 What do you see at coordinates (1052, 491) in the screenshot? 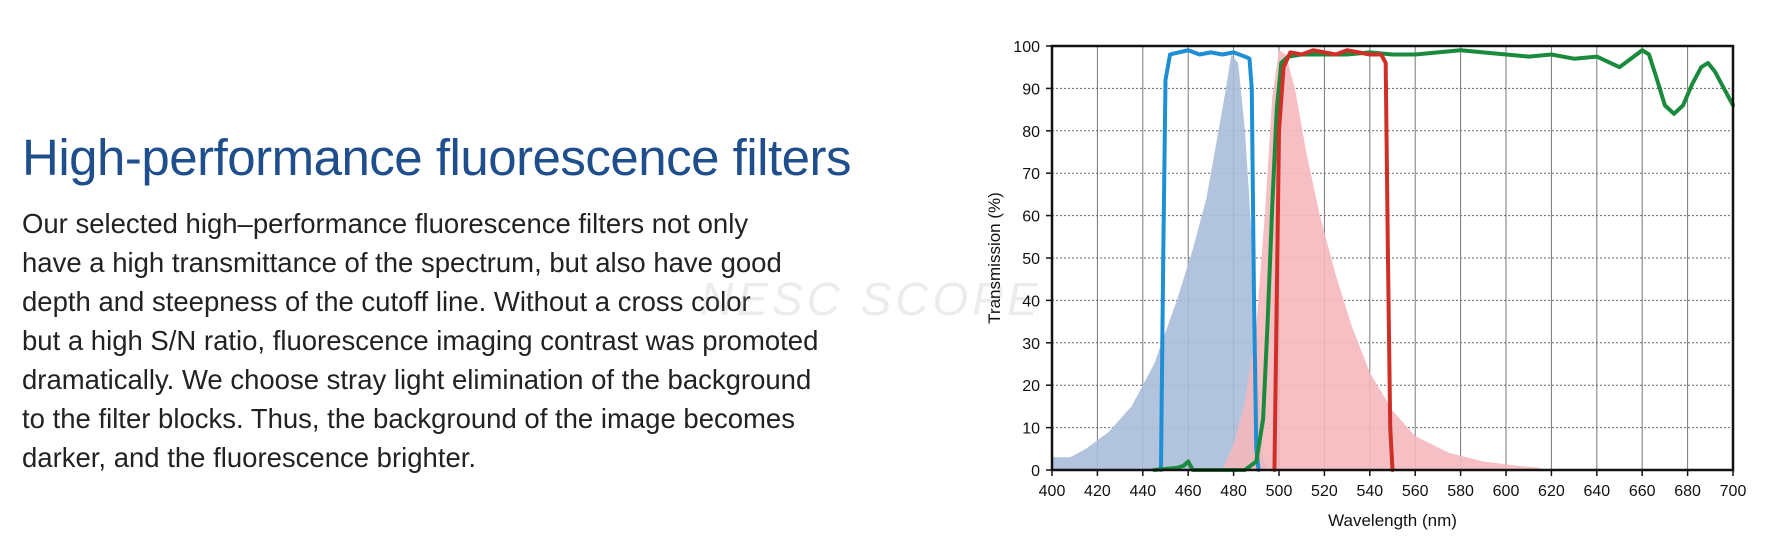
I see `x-tick-label: 400` at bounding box center [1052, 491].